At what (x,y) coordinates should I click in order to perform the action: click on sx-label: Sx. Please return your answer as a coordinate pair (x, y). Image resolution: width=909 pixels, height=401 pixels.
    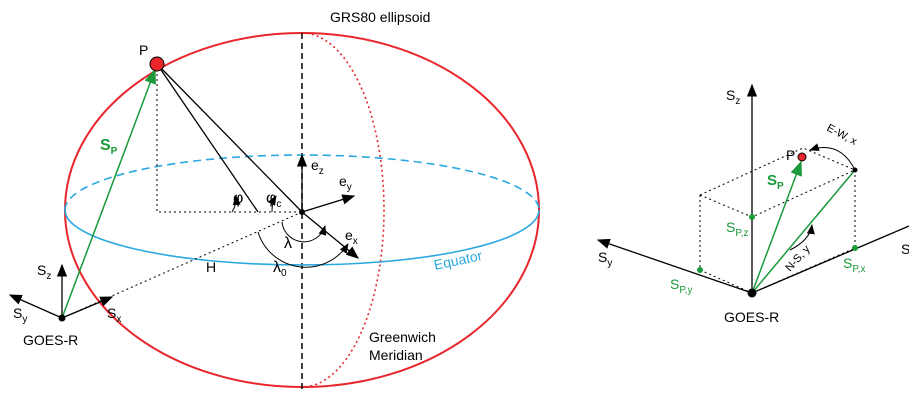
    Looking at the image, I should click on (114, 315).